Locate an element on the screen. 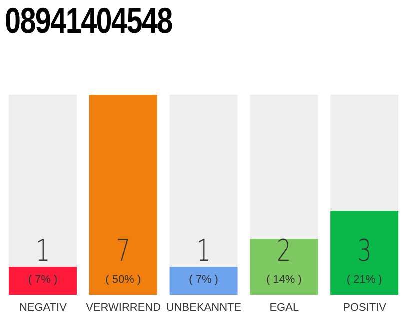  data-label: ( 21% ) is located at coordinates (364, 280).